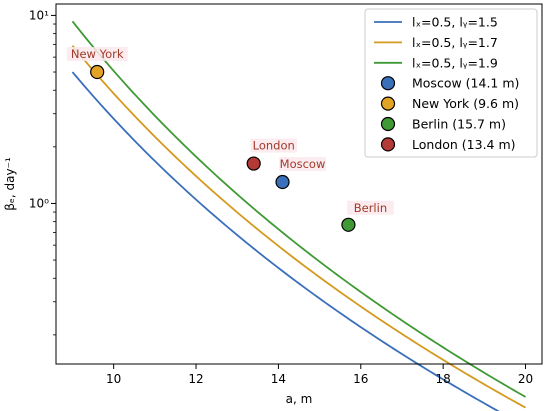 The width and height of the screenshot is (550, 411). I want to click on x-tick-label: 10, so click(113, 379).